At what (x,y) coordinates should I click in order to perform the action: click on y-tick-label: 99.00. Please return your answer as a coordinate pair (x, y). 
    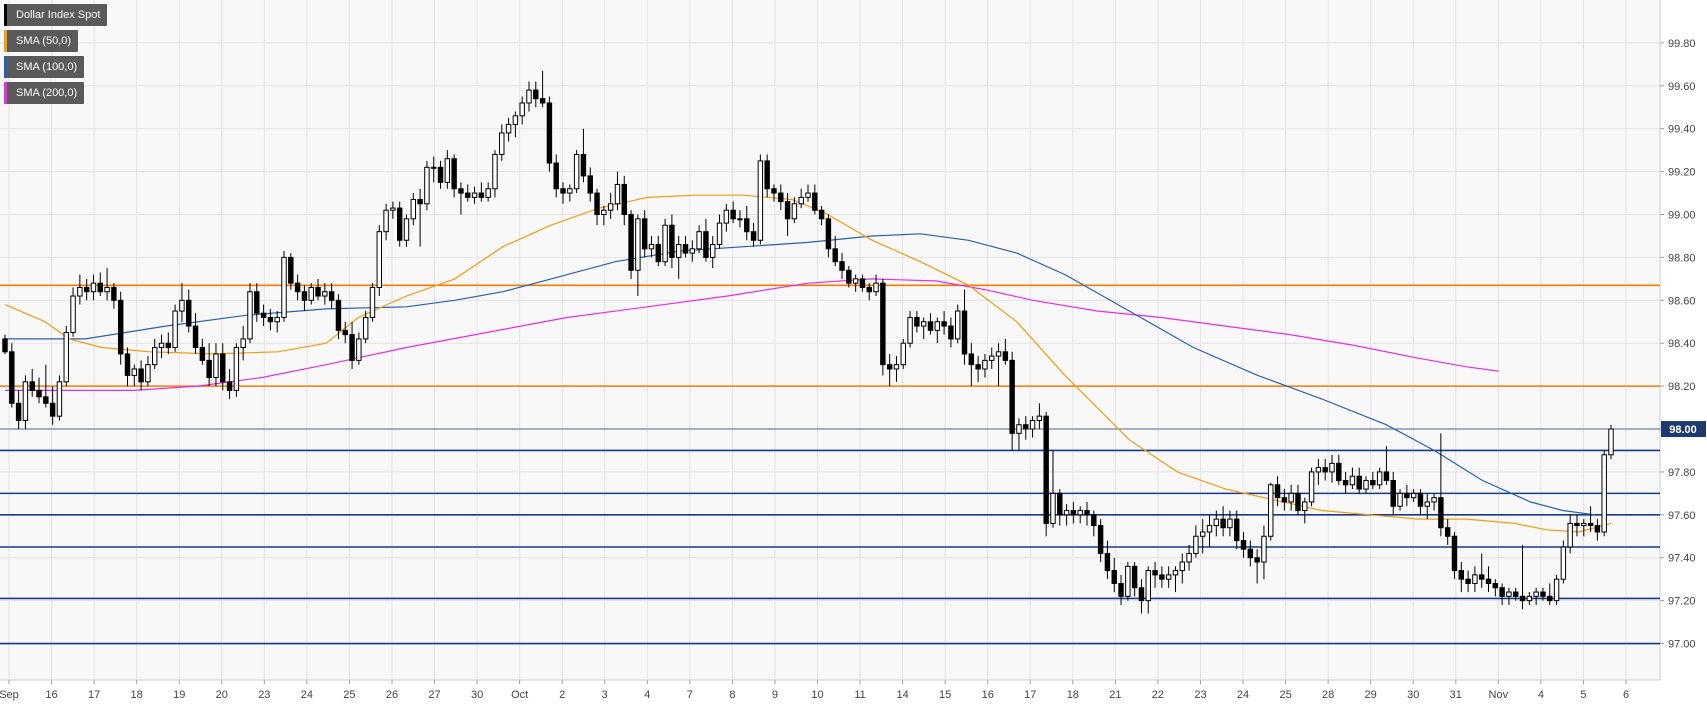
    Looking at the image, I should click on (1682, 216).